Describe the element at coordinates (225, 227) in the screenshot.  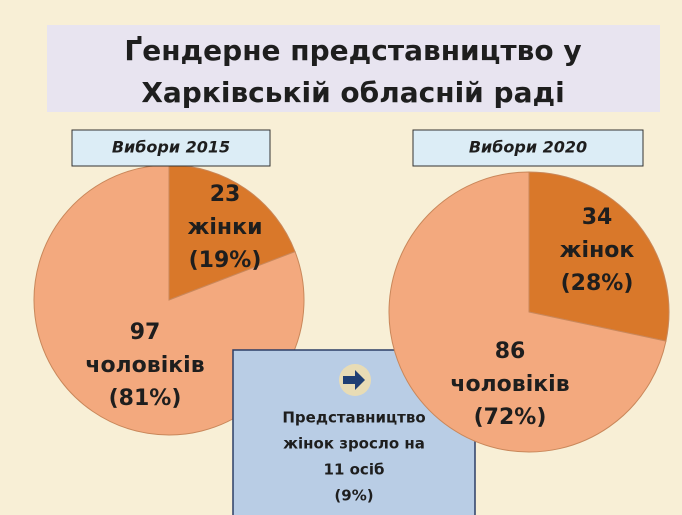
I see `slice-category: жінки` at that location.